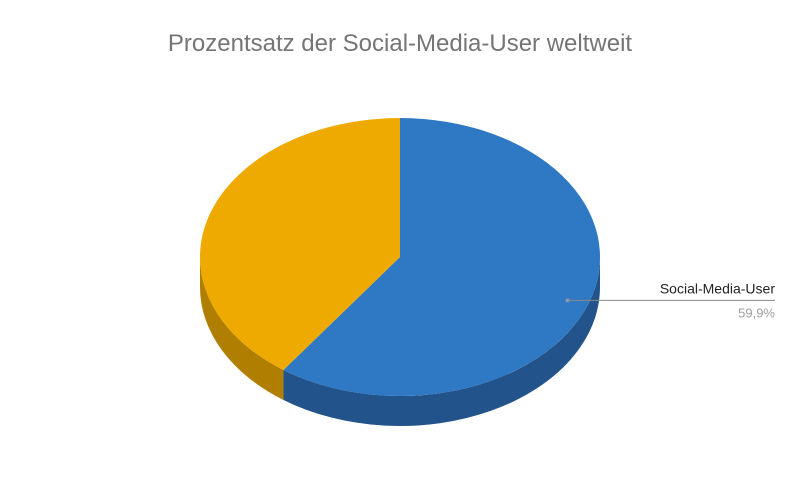 This screenshot has width=800, height=495. Describe the element at coordinates (441, 342) in the screenshot. I see `pie-side-social-media-user` at that location.